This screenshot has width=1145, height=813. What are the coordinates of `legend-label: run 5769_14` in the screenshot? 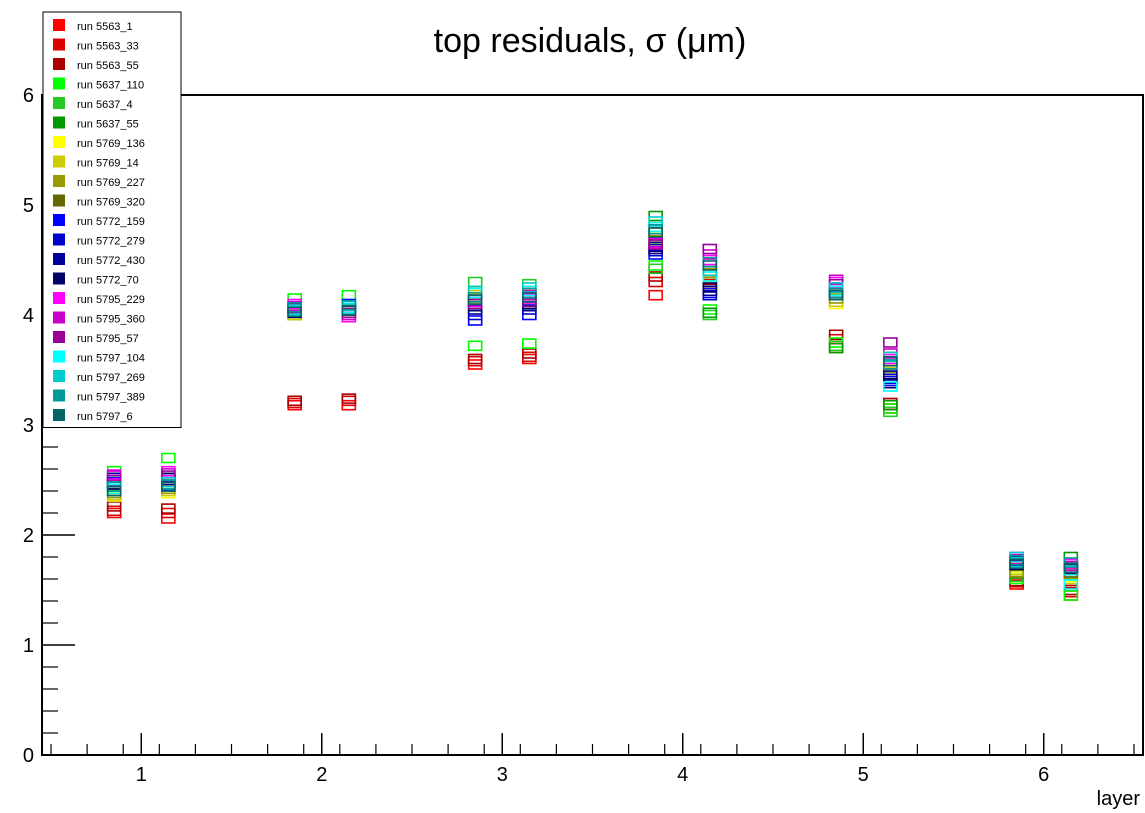 It's located at (108, 164).